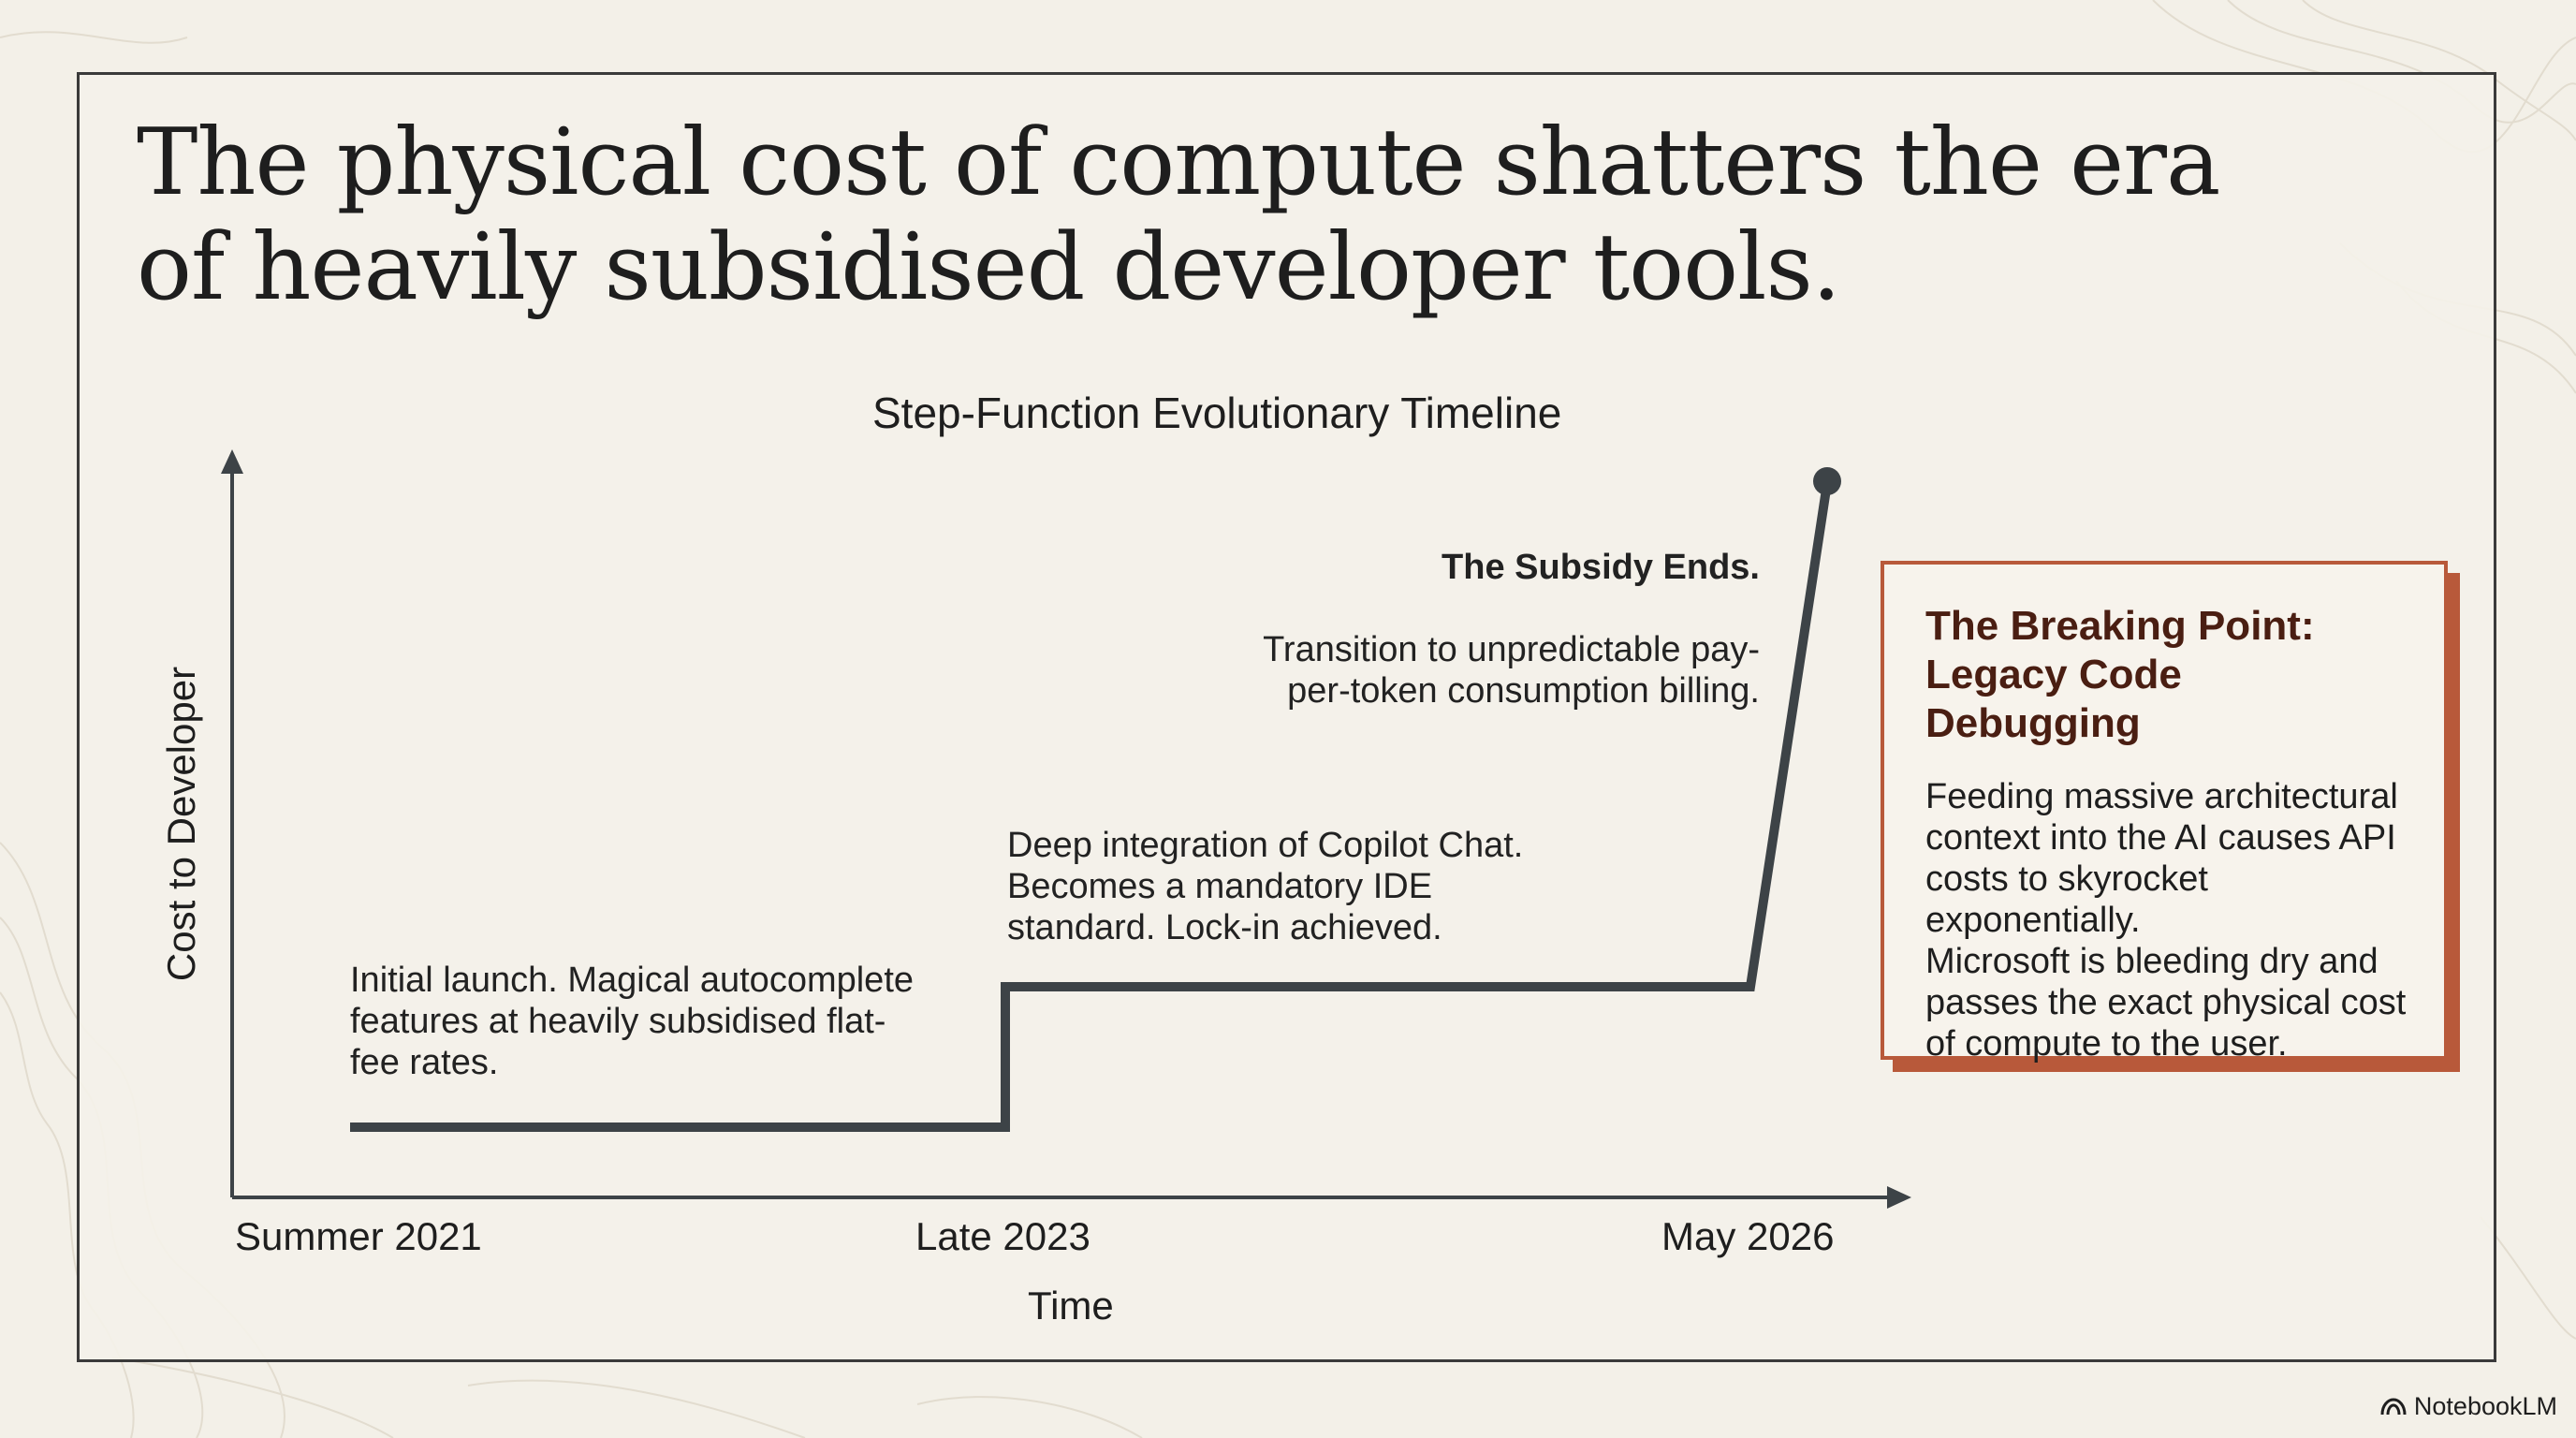 The image size is (2576, 1438). What do you see at coordinates (1601, 567) in the screenshot?
I see `subsidy-ends-heading: The Subsidy Ends.` at bounding box center [1601, 567].